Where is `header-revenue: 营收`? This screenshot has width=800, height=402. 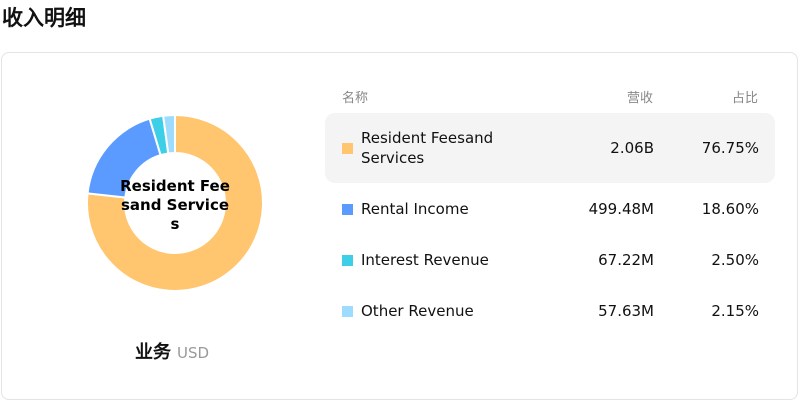 header-revenue: 营收 is located at coordinates (640, 98).